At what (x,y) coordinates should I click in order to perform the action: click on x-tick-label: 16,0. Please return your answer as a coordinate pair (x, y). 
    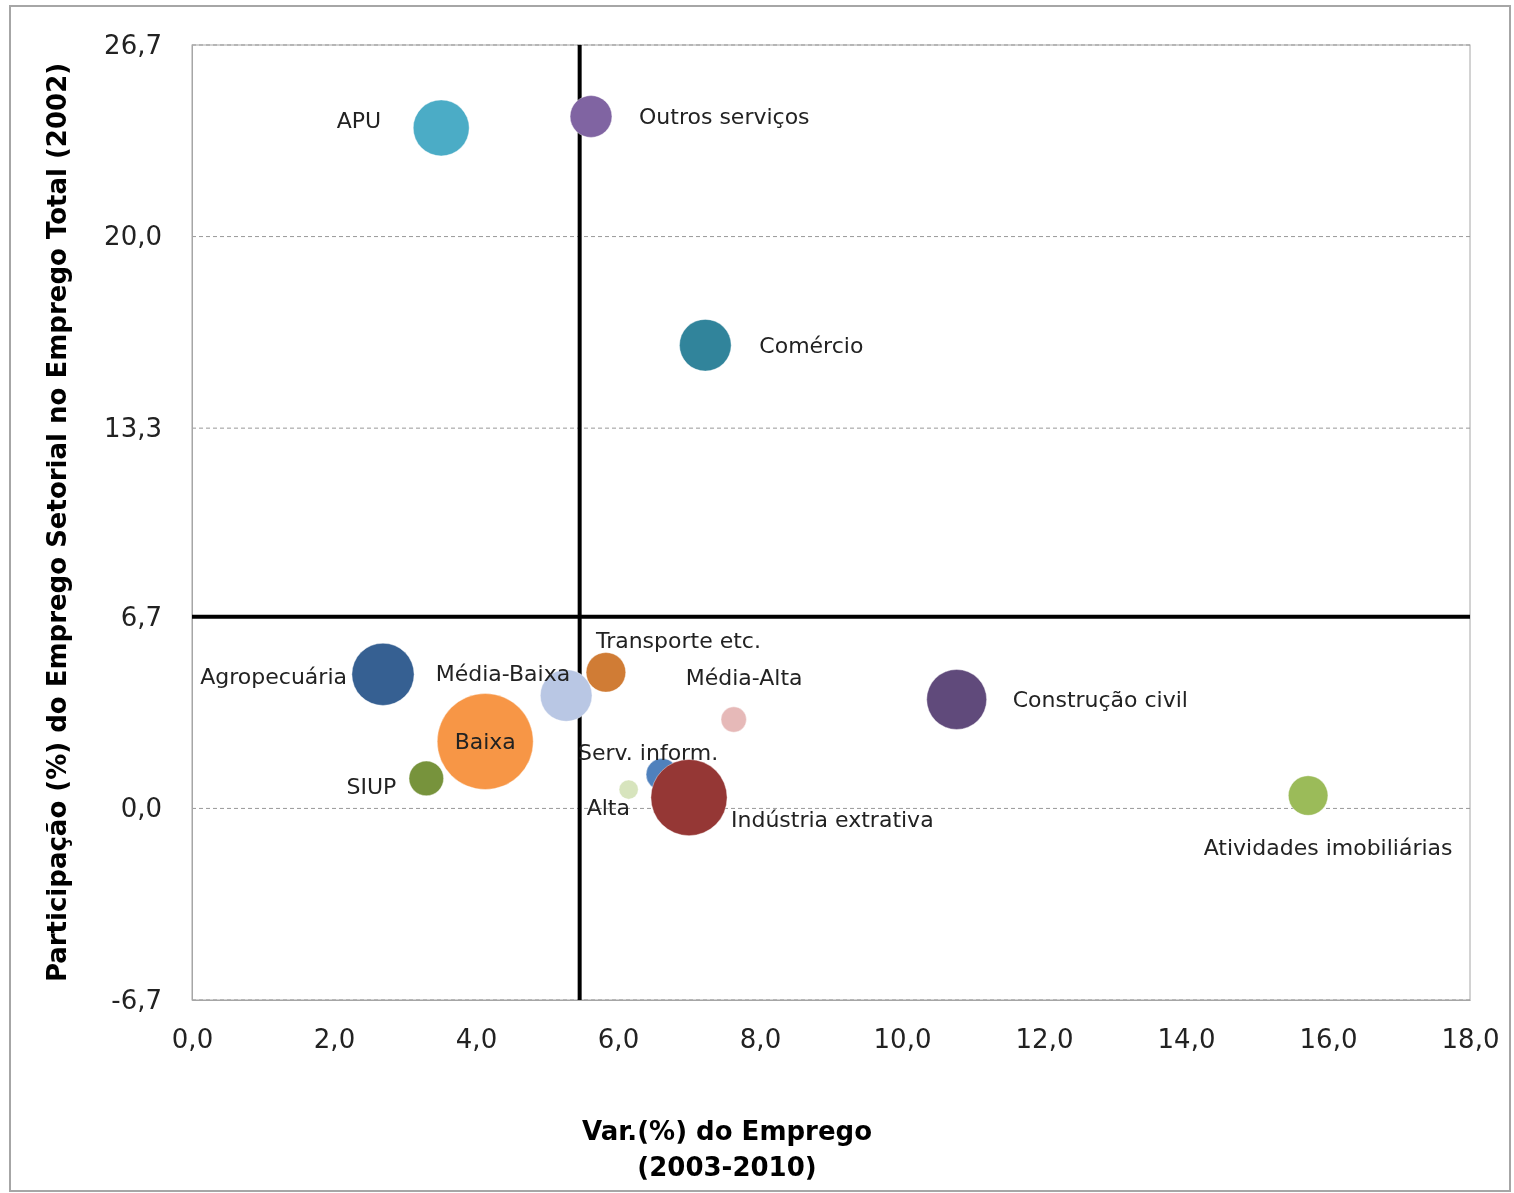
    Looking at the image, I should click on (1328, 1039).